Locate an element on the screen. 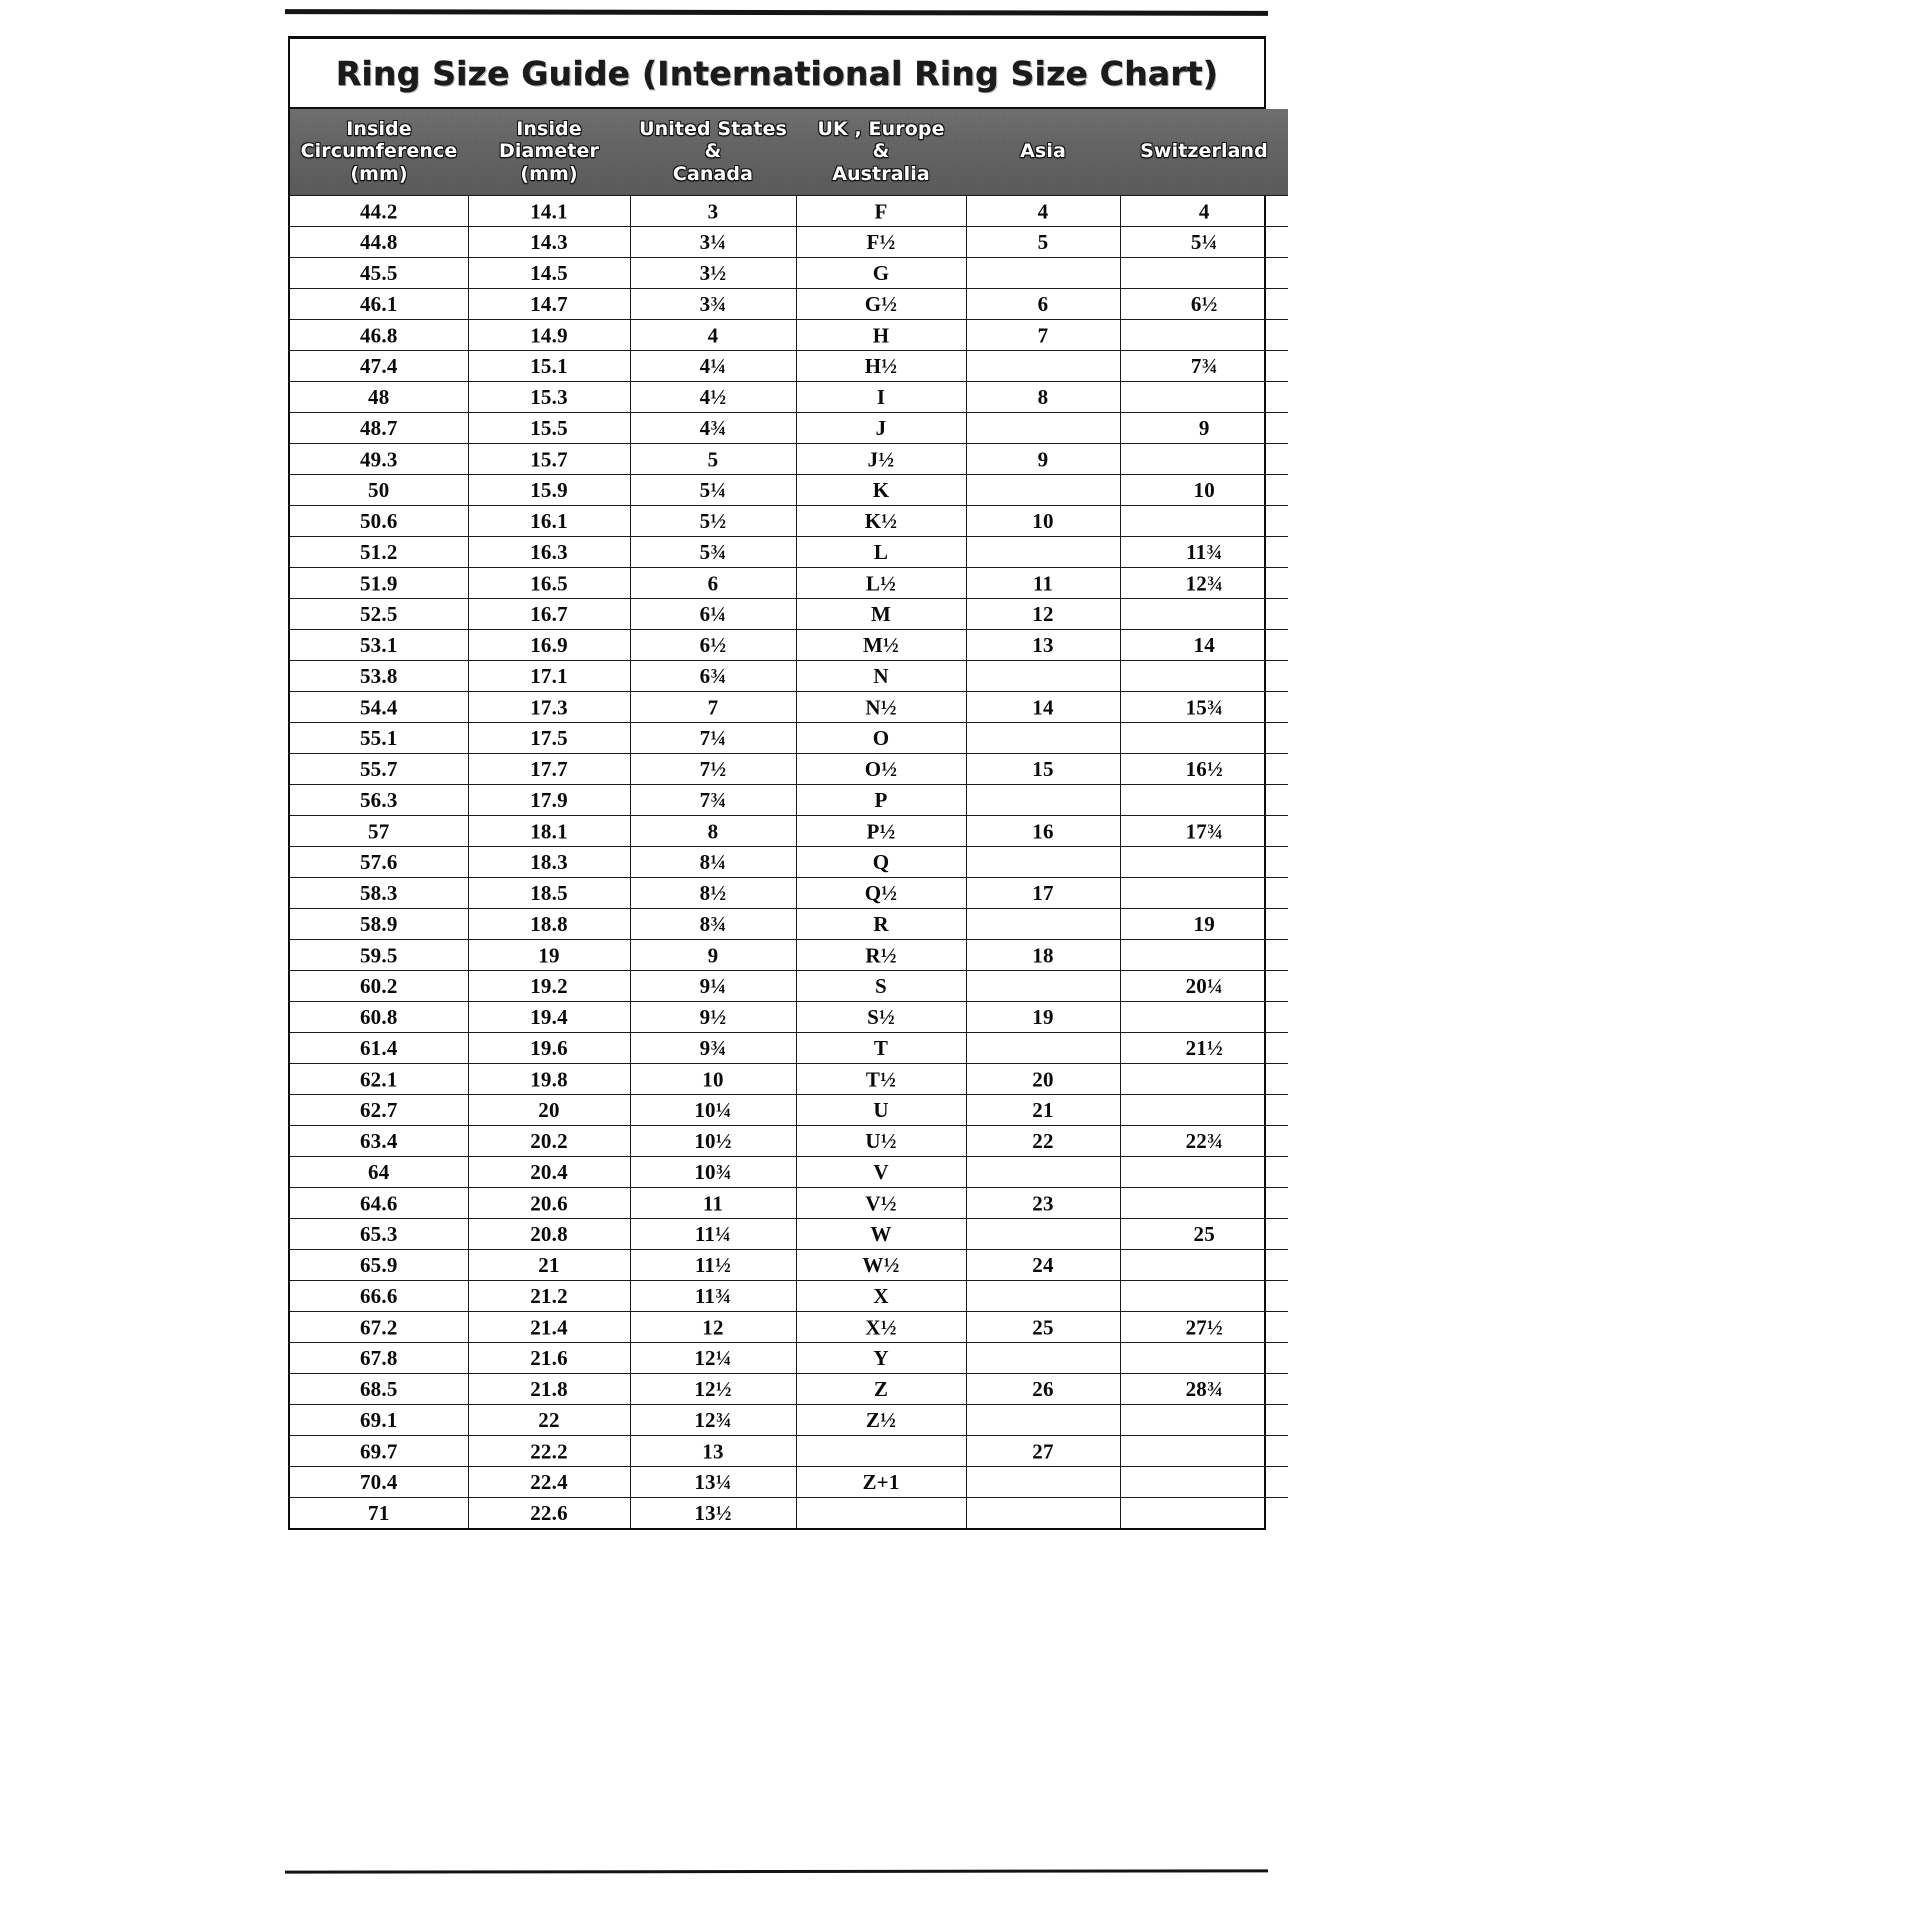 Image resolution: width=1909 pixels, height=1909 pixels. cell-circumference: 54.4 is located at coordinates (379, 707).